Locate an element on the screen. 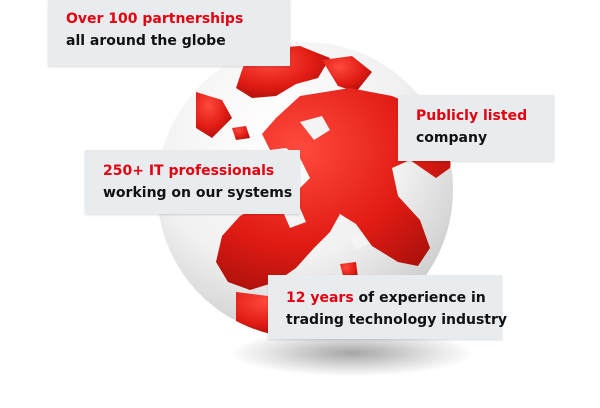 This screenshot has width=600, height=408. publicly-listed-highlight: Publicly listed is located at coordinates (472, 116).